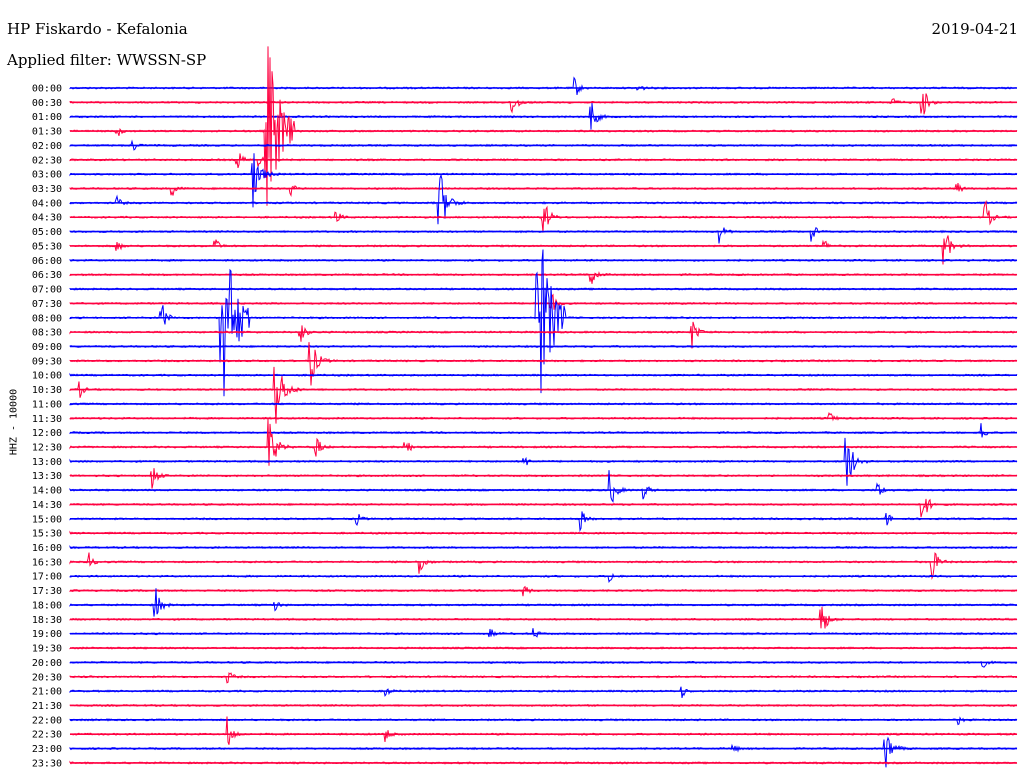 The height and width of the screenshot is (780, 1024). What do you see at coordinates (47, 634) in the screenshot?
I see `time-label: 19:00` at bounding box center [47, 634].